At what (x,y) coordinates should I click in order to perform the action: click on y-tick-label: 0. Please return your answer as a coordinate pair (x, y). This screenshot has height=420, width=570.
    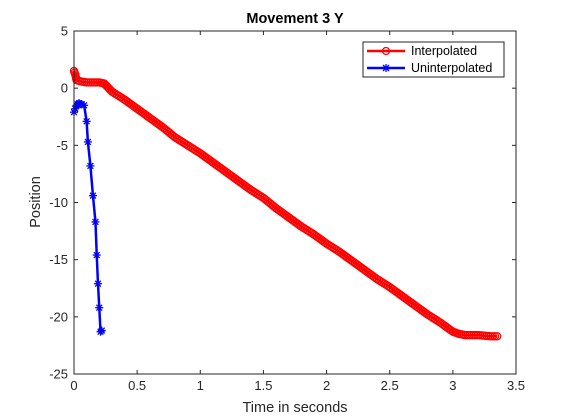
    Looking at the image, I should click on (64, 88).